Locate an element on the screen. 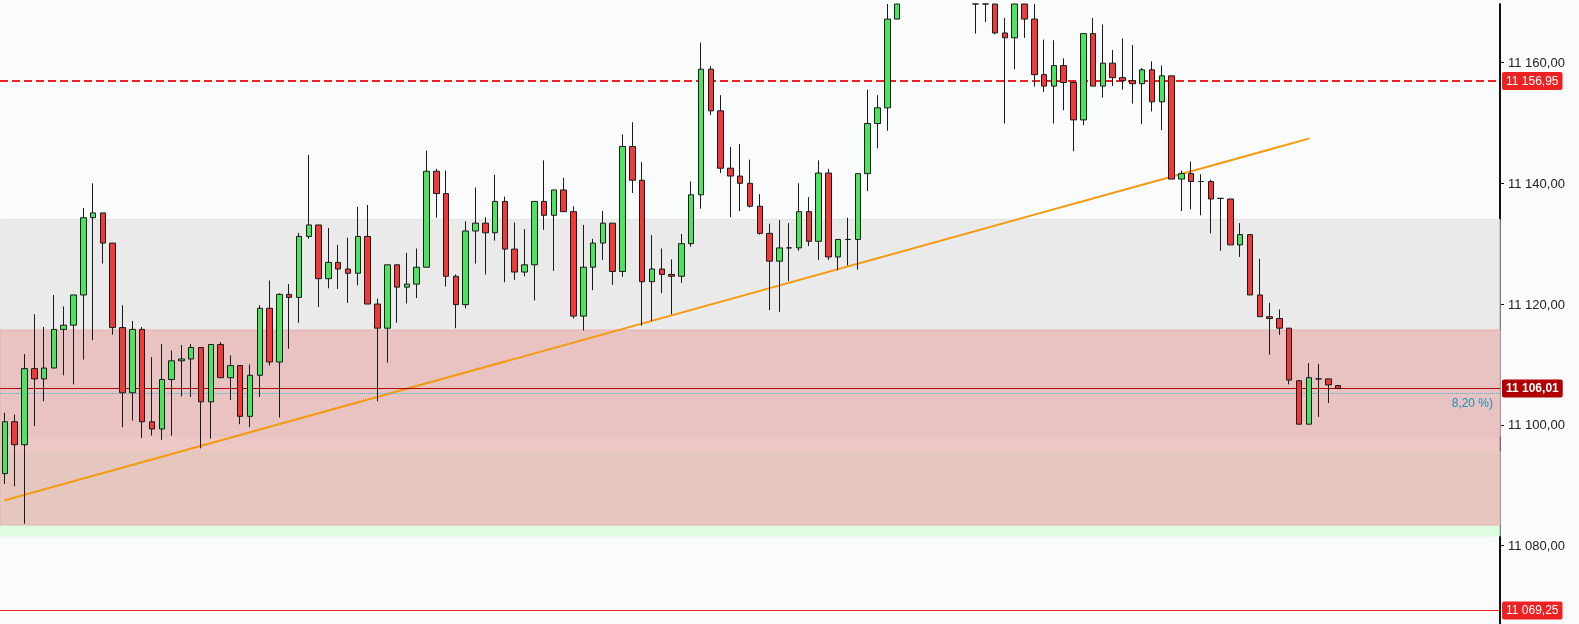 This screenshot has height=624, width=1579. ref-line-label: 11 069,25 is located at coordinates (1532, 610).